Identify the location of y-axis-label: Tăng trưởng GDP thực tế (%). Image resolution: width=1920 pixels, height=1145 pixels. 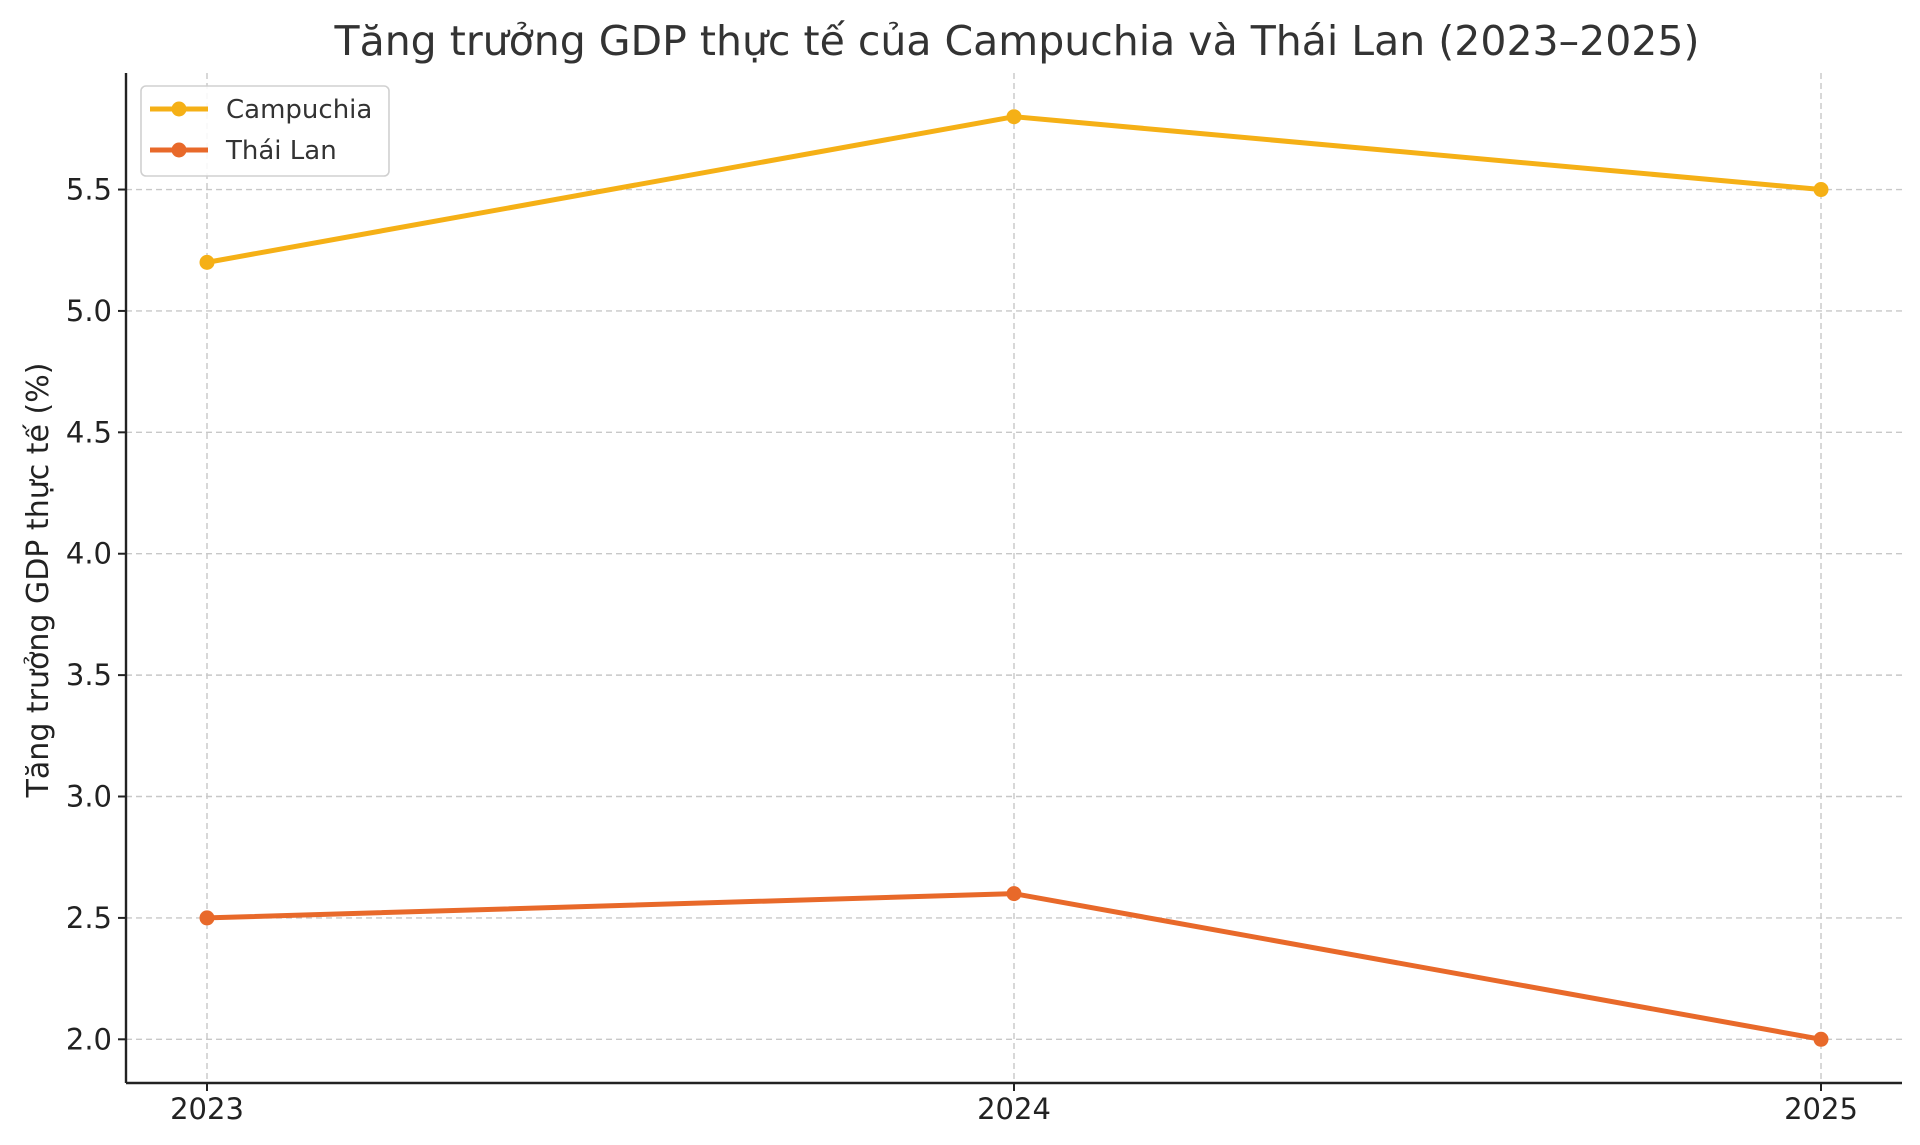
(38, 581).